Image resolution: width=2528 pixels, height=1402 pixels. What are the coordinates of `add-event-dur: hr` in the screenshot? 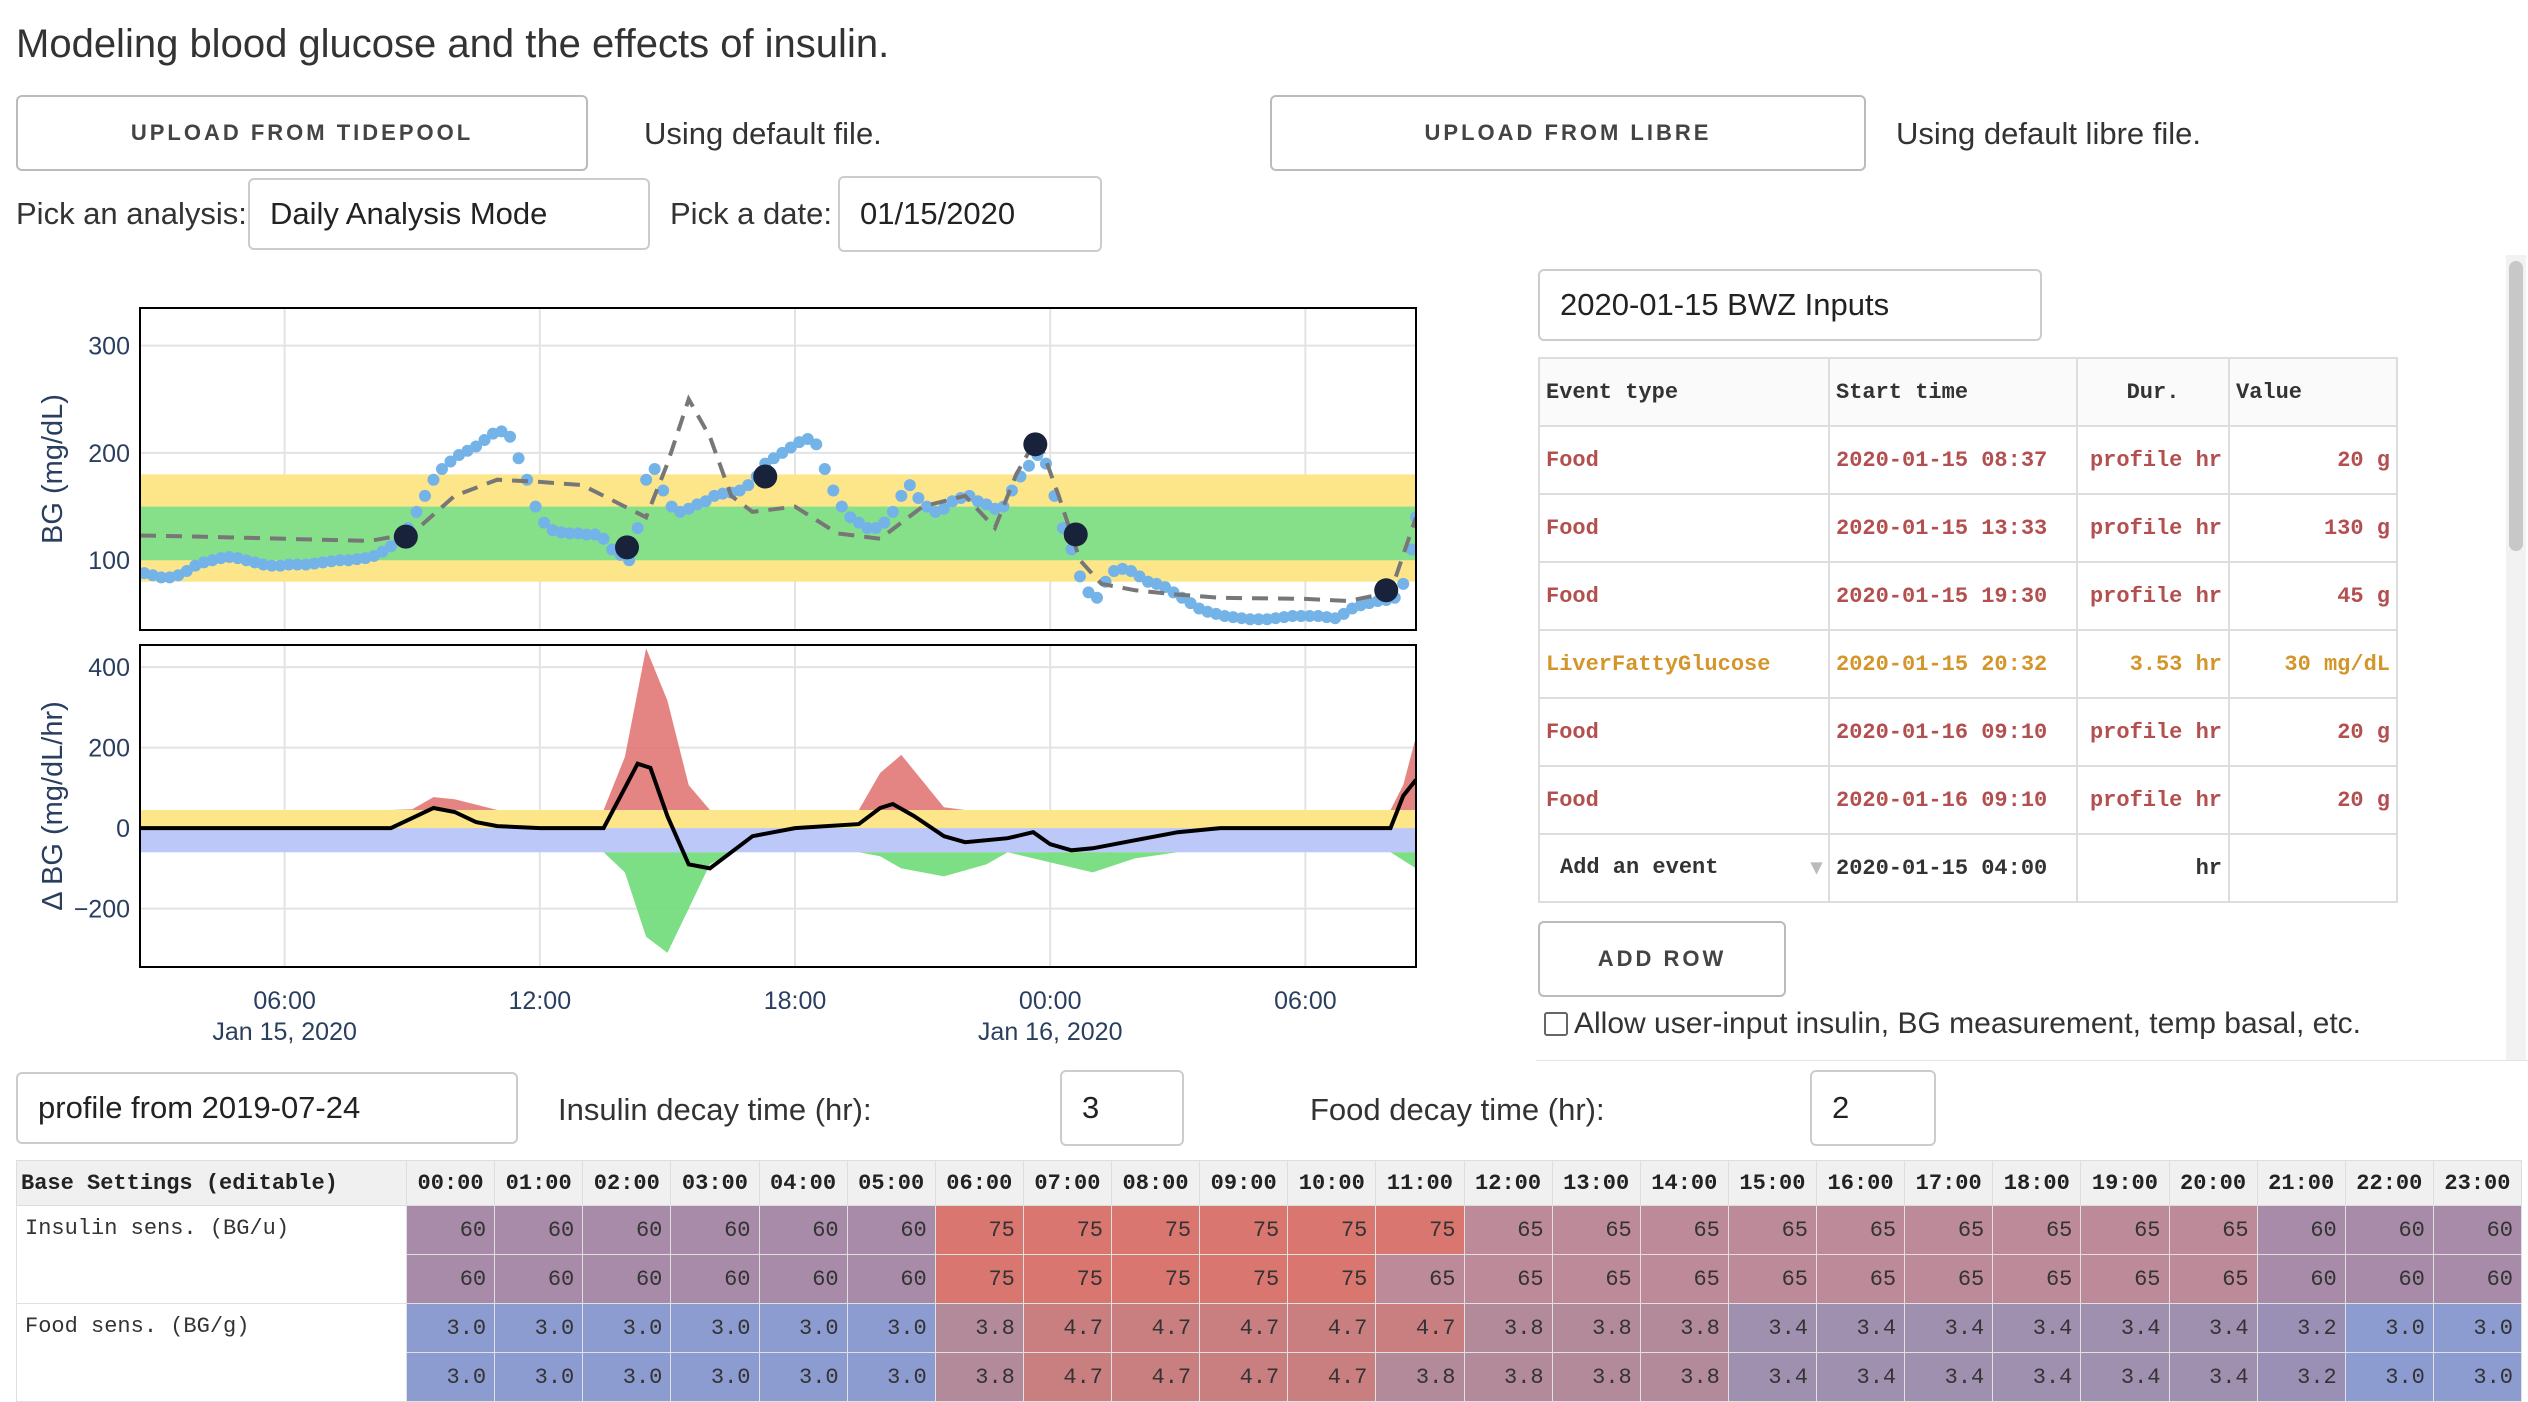 It's located at (2153, 868).